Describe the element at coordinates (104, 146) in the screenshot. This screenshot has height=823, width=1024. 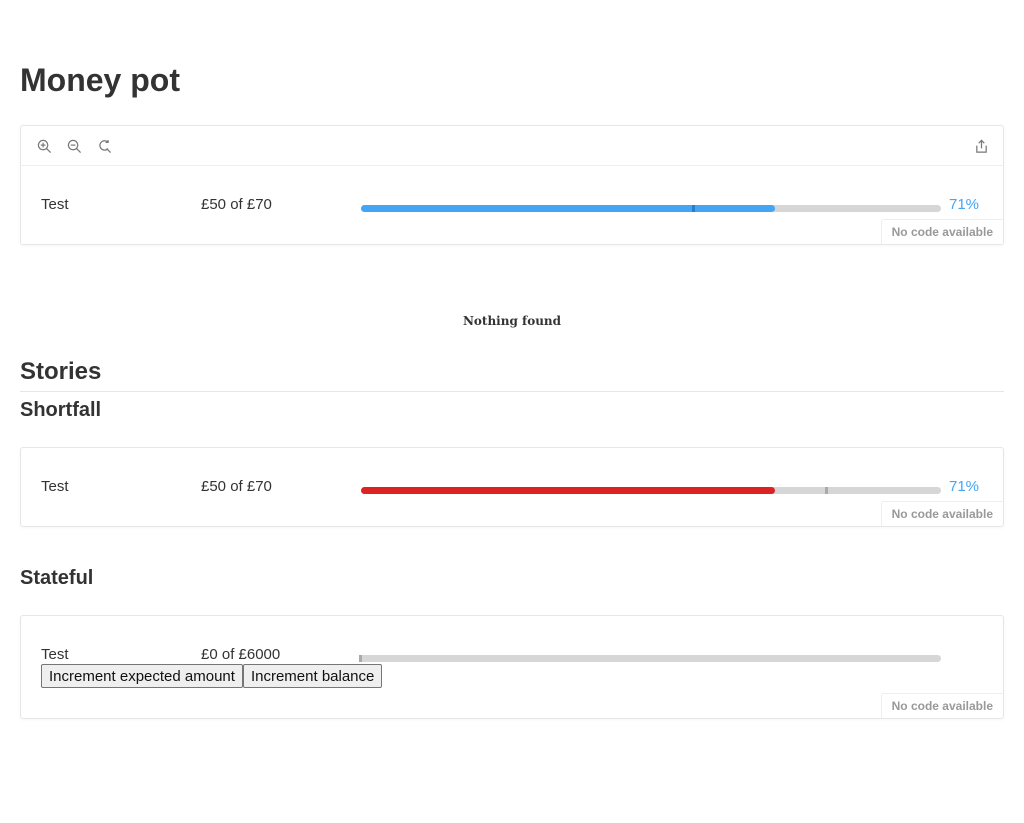
I see `reset-zoom-icon` at that location.